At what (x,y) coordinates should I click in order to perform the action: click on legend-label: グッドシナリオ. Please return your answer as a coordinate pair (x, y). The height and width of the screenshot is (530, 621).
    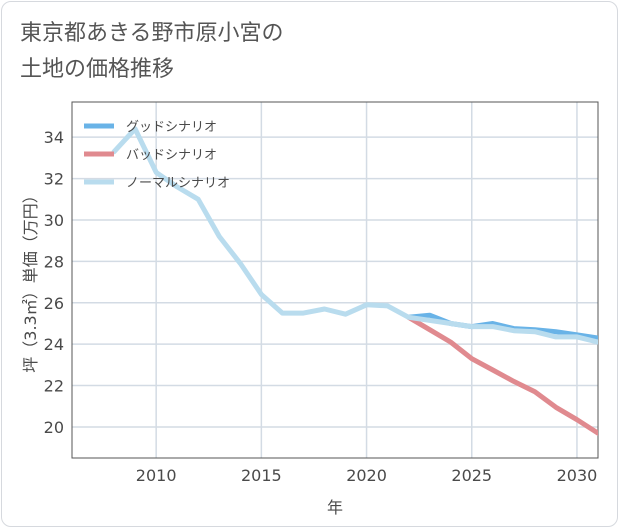
    Looking at the image, I should click on (171, 127).